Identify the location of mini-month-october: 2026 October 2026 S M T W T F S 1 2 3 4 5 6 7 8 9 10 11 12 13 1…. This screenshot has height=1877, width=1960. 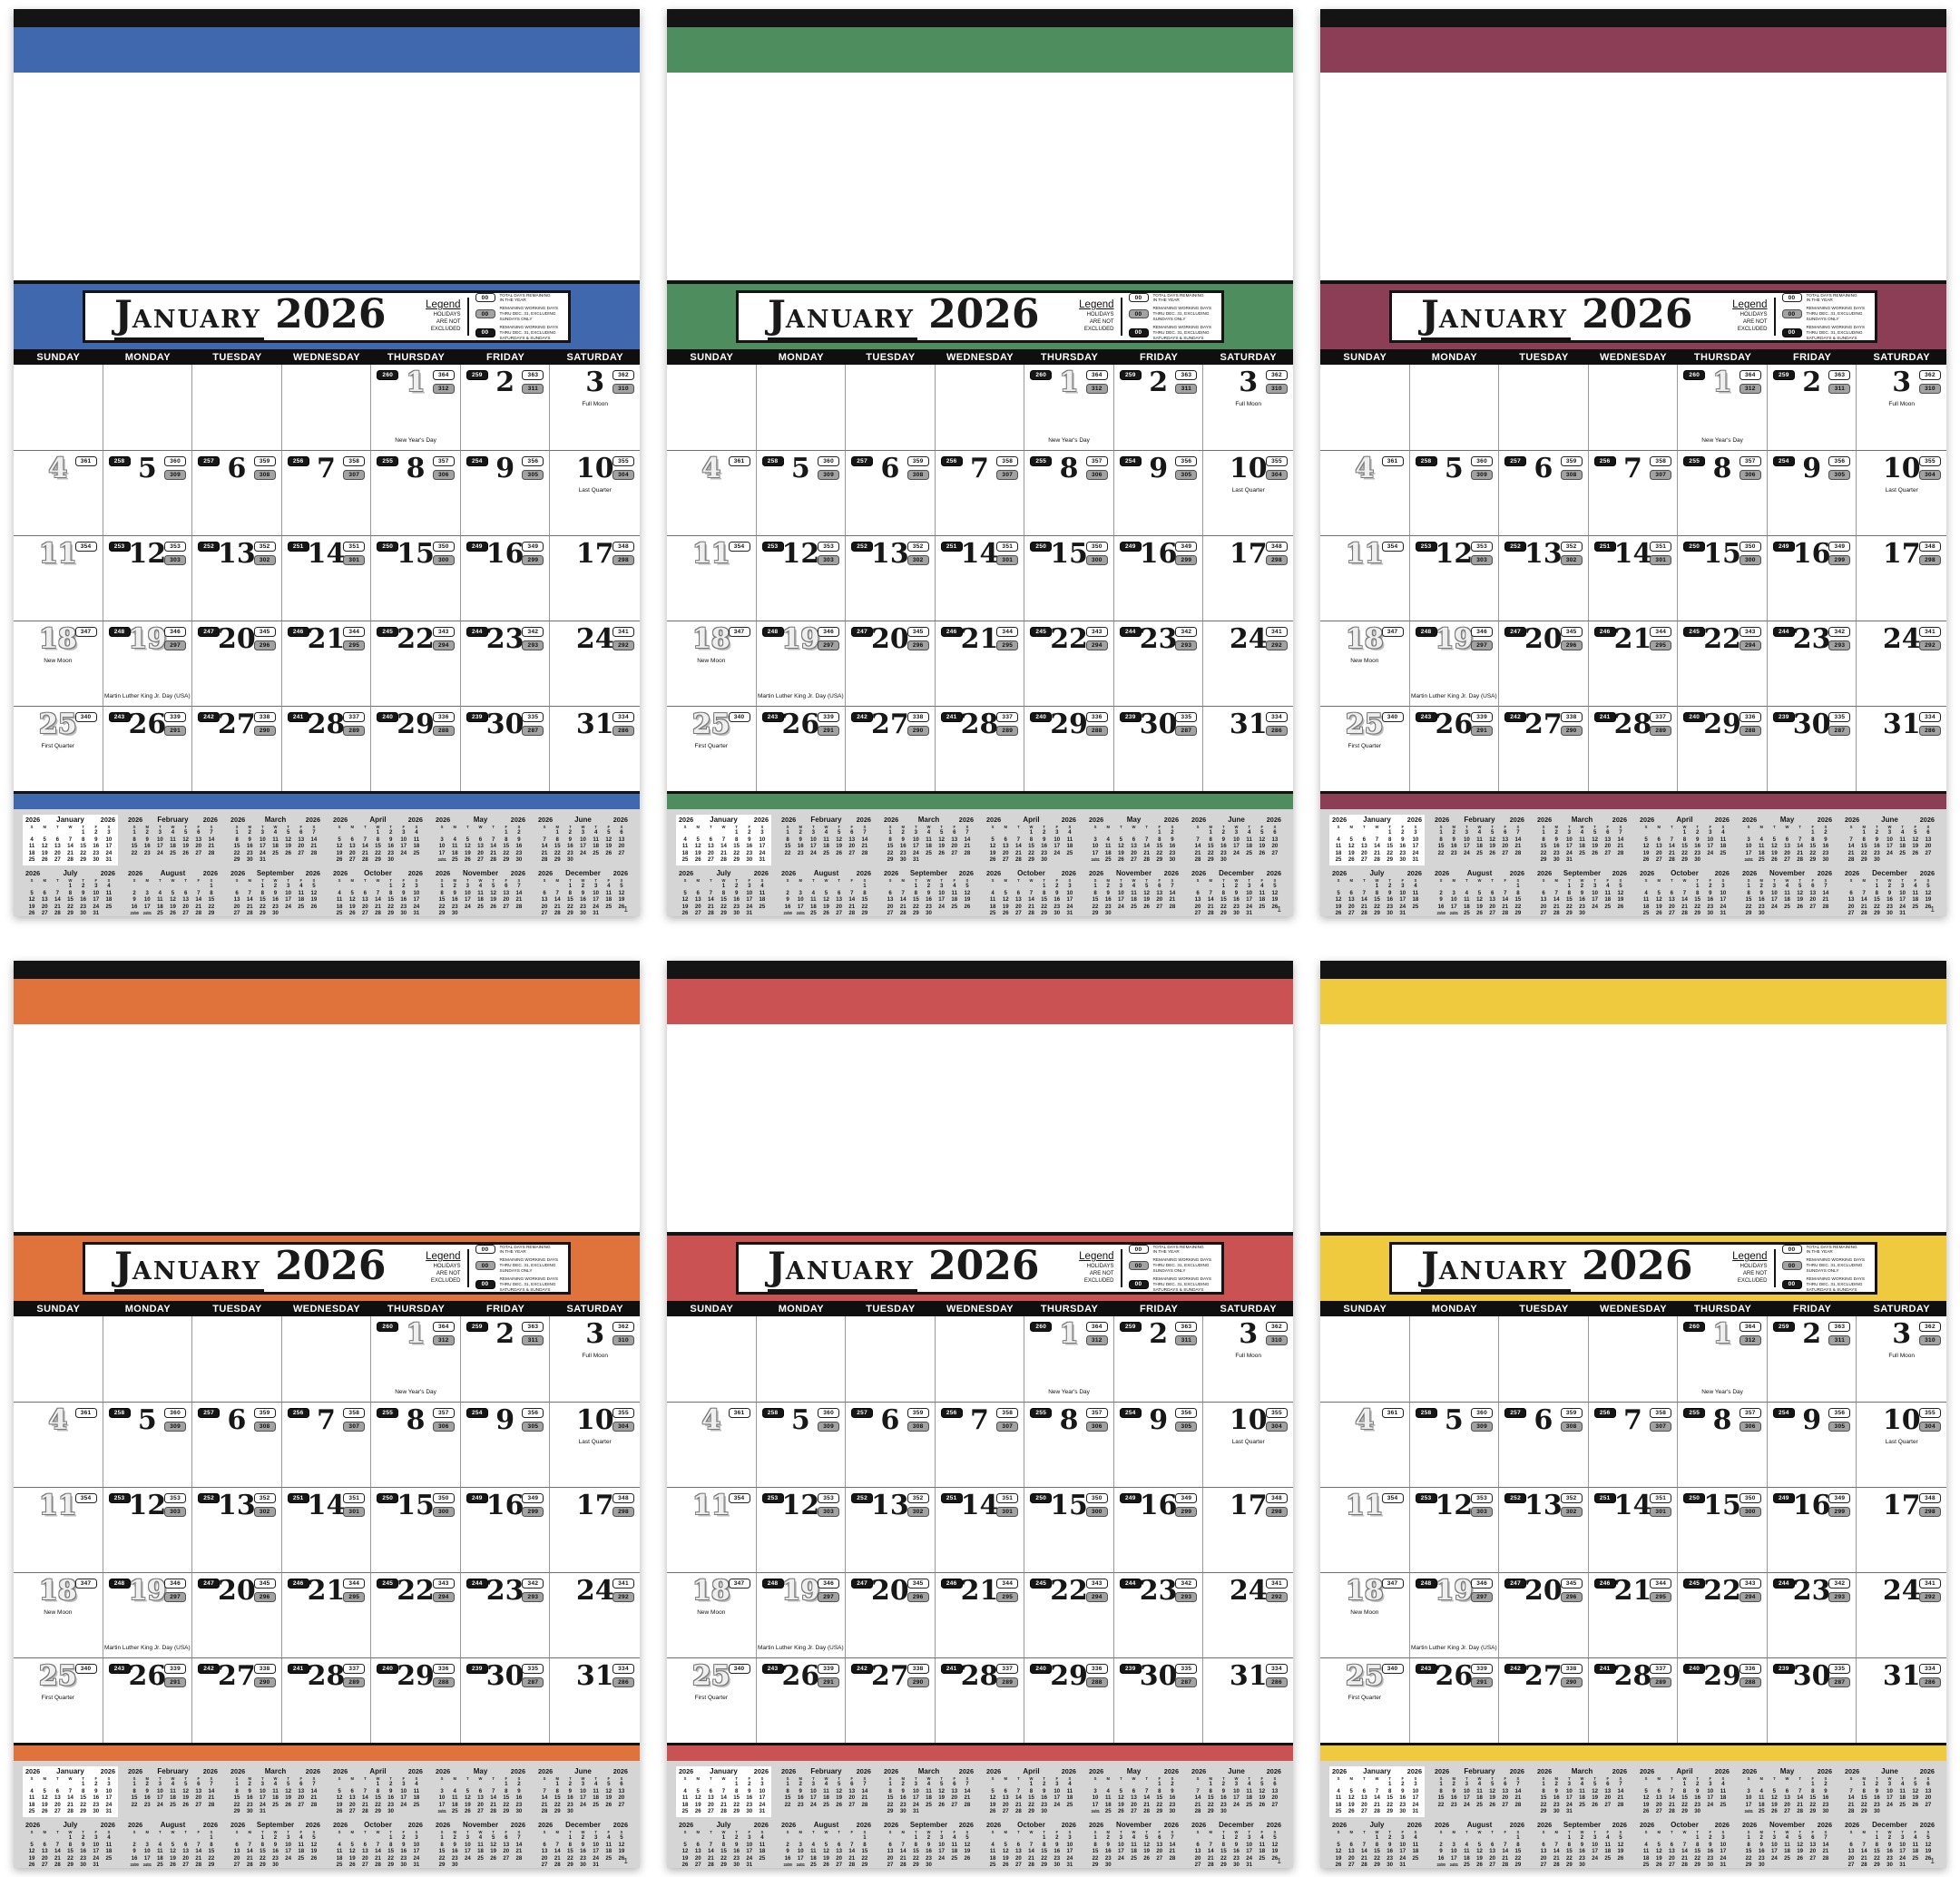
(378, 1845).